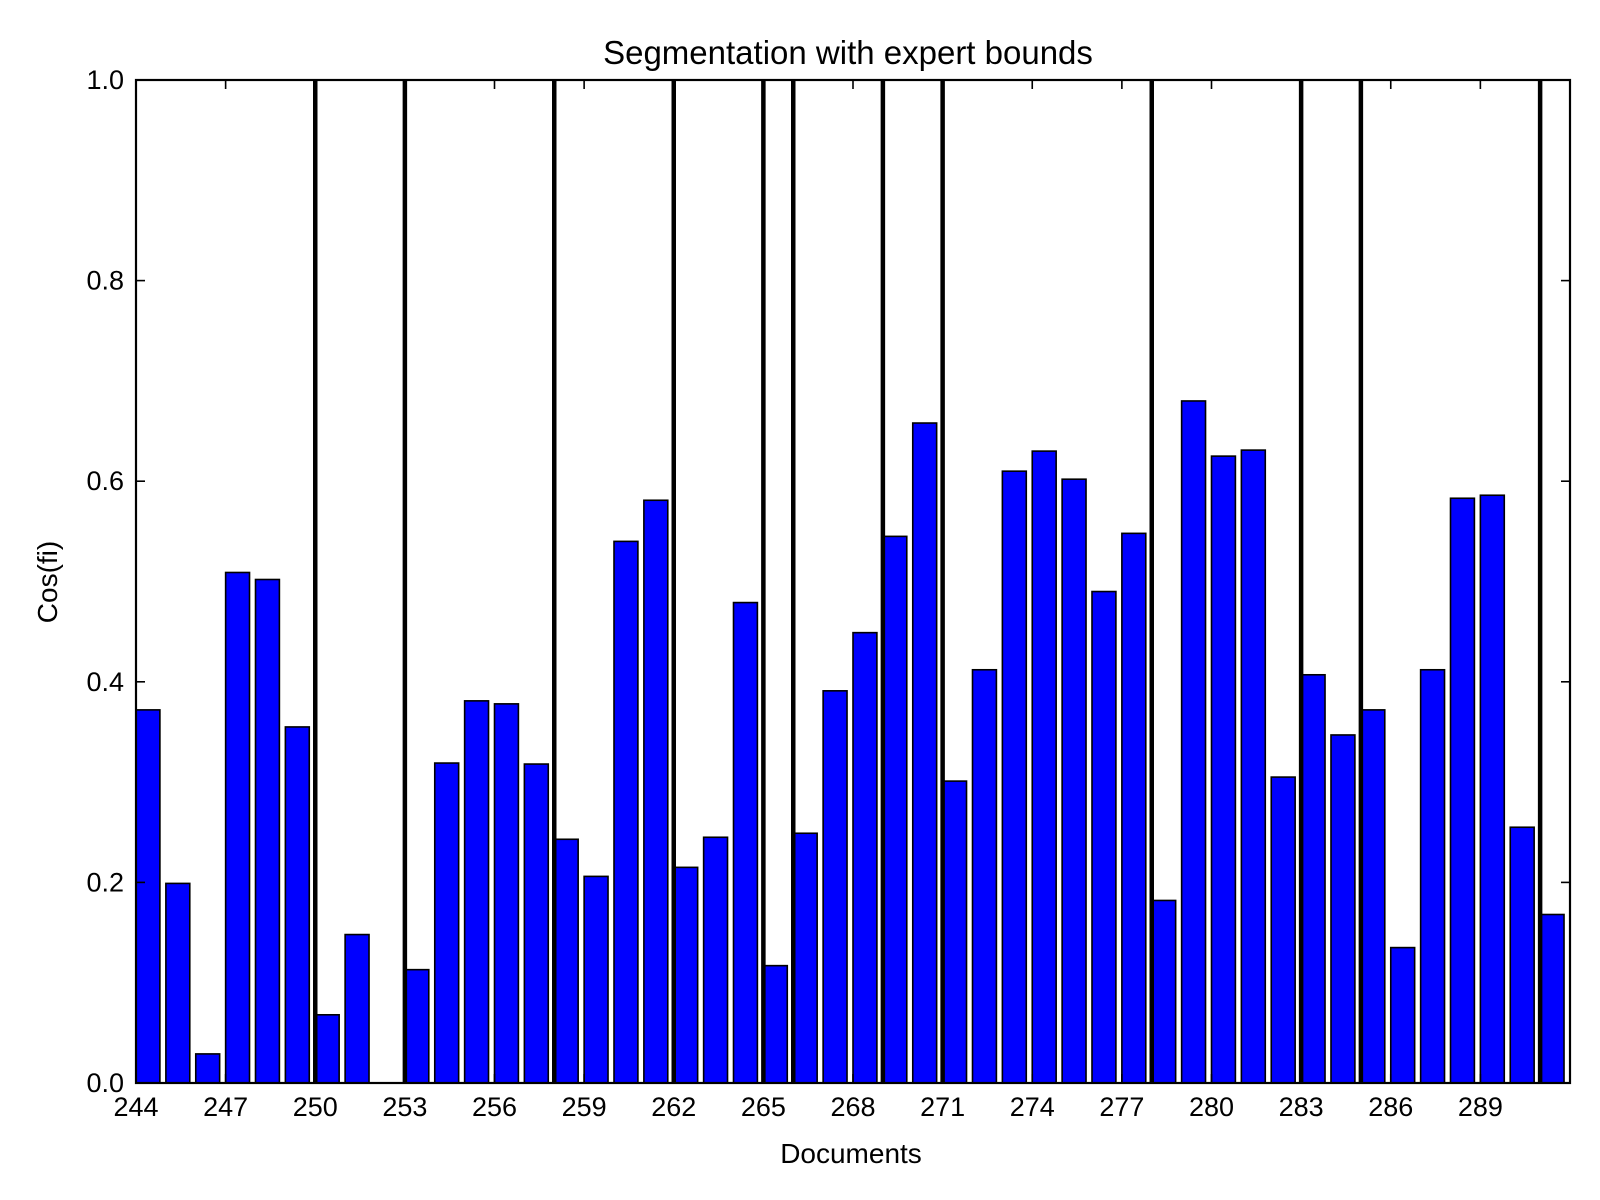 Image resolution: width=1600 pixels, height=1200 pixels. Describe the element at coordinates (105, 682) in the screenshot. I see `y-tick-label: 0.4` at that location.